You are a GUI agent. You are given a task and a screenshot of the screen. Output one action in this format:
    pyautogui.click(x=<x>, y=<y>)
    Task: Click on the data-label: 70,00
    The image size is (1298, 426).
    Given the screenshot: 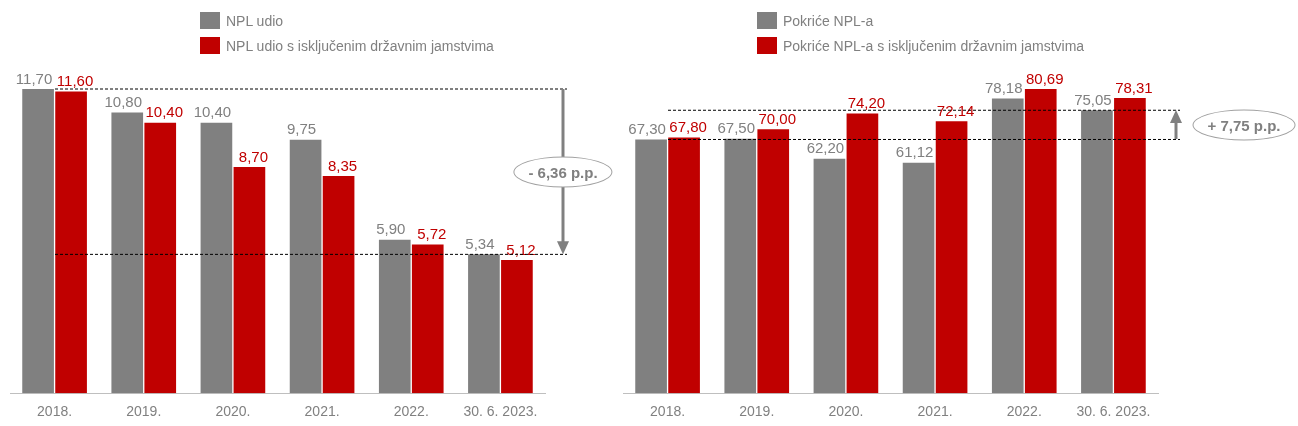 What is the action you would take?
    pyautogui.click(x=777, y=118)
    